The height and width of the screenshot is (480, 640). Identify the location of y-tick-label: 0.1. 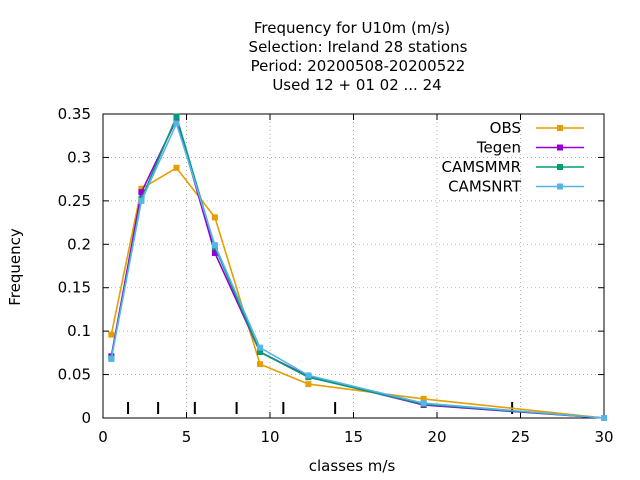
(79, 331).